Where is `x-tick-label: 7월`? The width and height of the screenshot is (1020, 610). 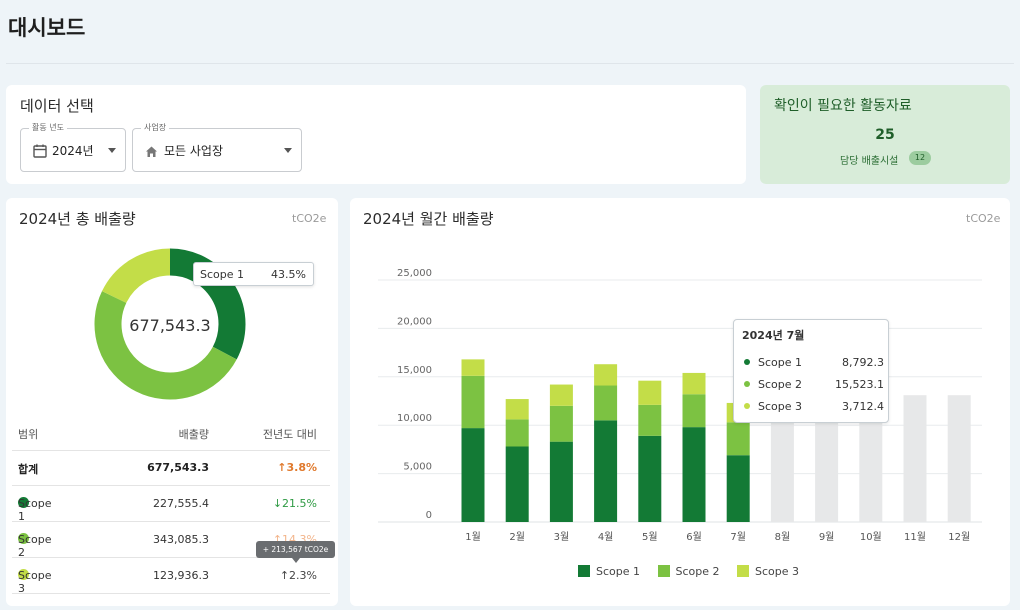
x-tick-label: 7월 is located at coordinates (738, 537).